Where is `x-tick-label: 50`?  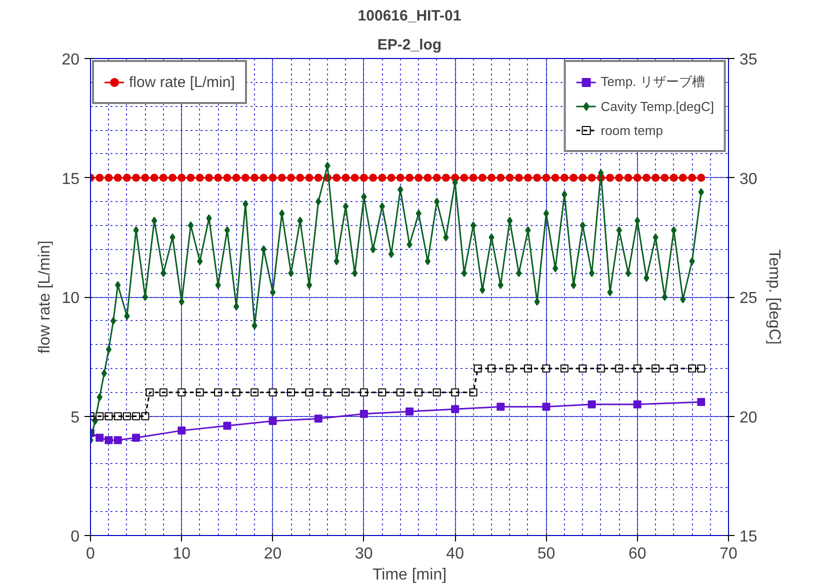
x-tick-label: 50 is located at coordinates (546, 554).